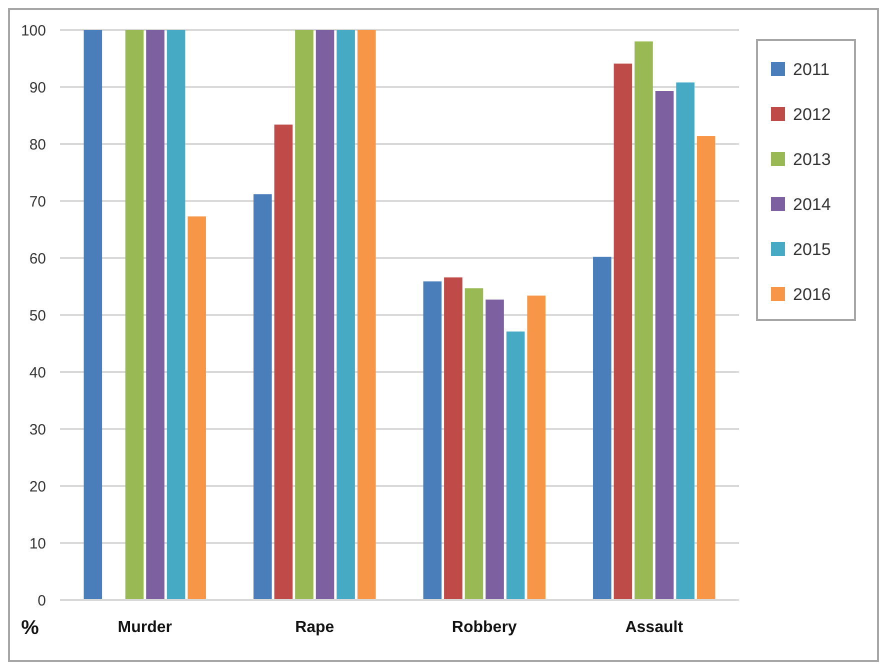 The width and height of the screenshot is (887, 670). I want to click on legend-label: 2015, so click(812, 249).